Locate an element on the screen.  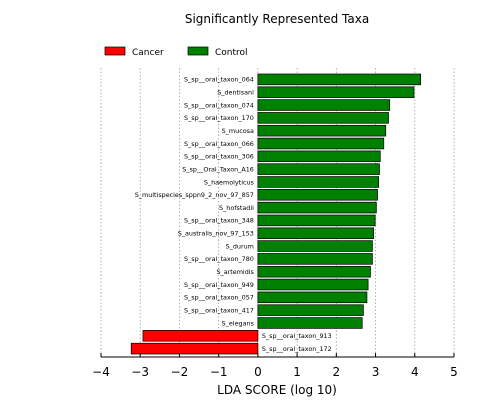
legend-swatch-cancer is located at coordinates (115, 51).